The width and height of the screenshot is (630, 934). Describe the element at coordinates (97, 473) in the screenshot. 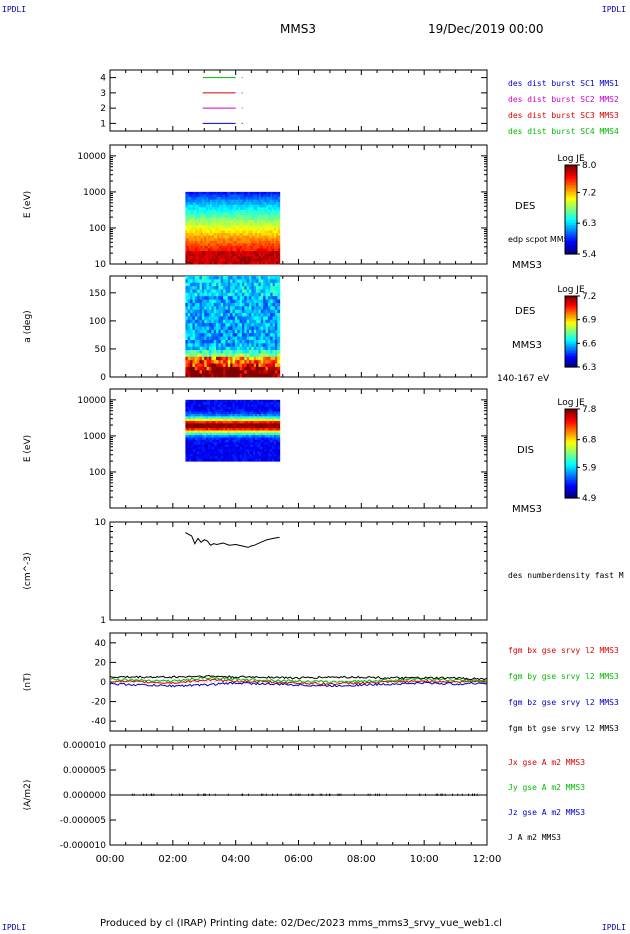

I see `y-tick-label: 100` at that location.